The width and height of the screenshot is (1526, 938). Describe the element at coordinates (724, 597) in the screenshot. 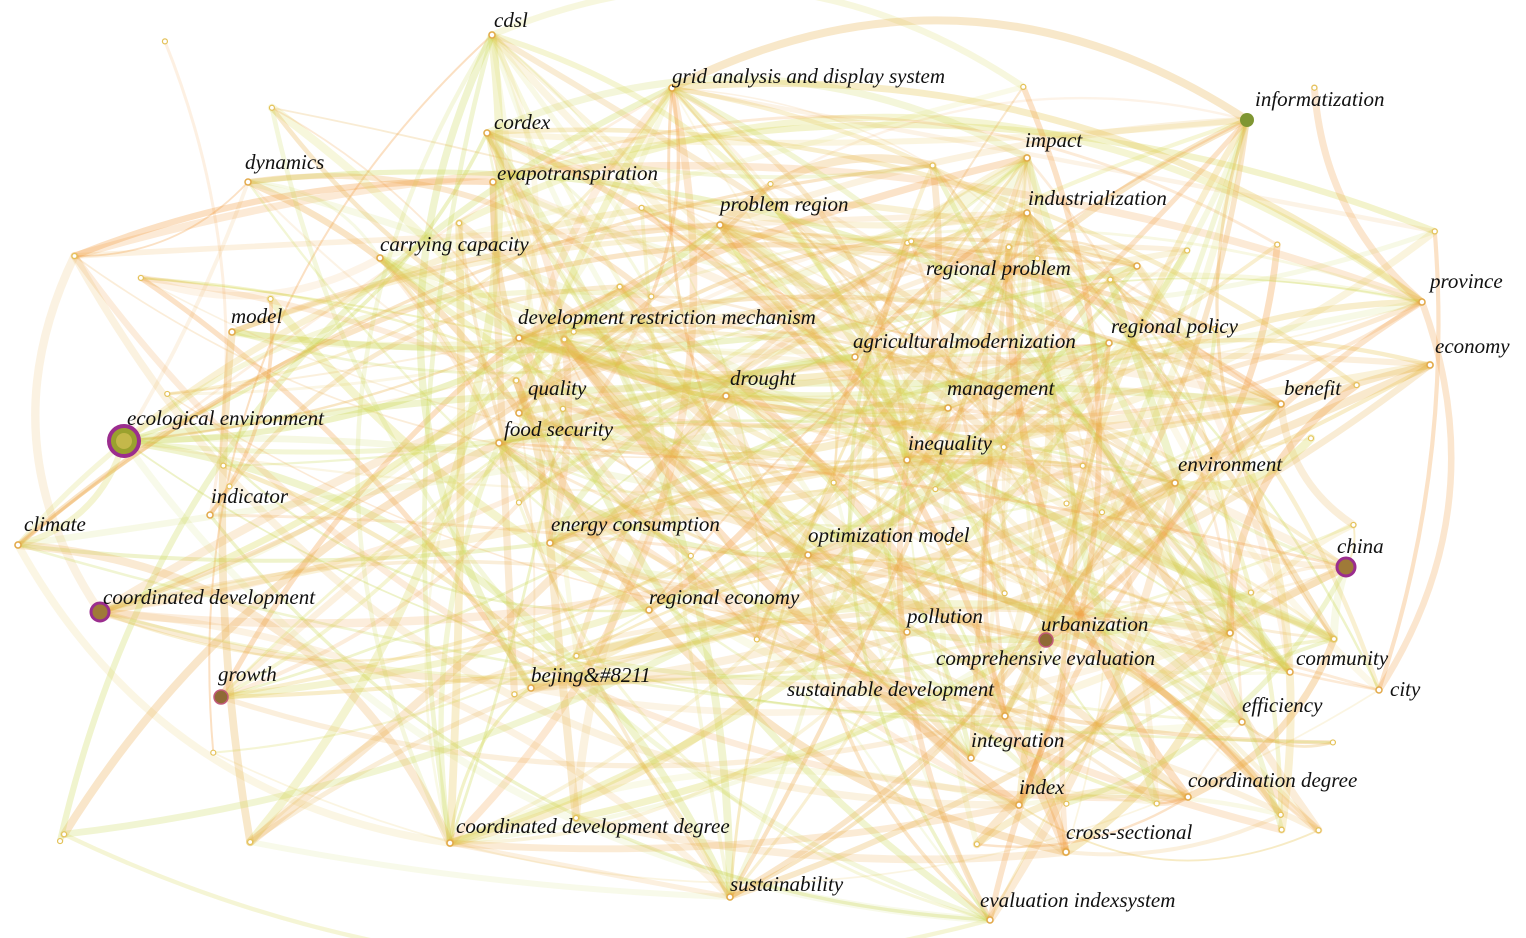

I see `node-label: regional economy` at that location.